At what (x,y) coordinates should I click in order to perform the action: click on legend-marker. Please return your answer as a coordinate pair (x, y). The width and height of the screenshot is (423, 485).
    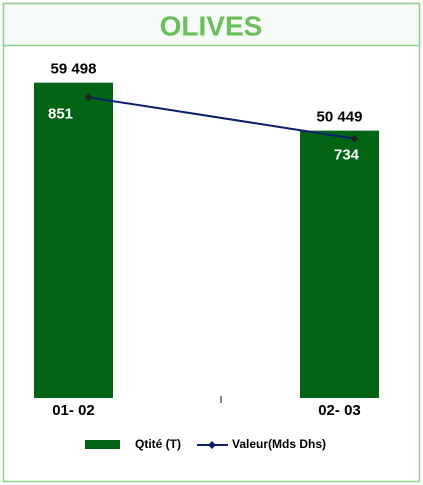
    Looking at the image, I should click on (212, 445).